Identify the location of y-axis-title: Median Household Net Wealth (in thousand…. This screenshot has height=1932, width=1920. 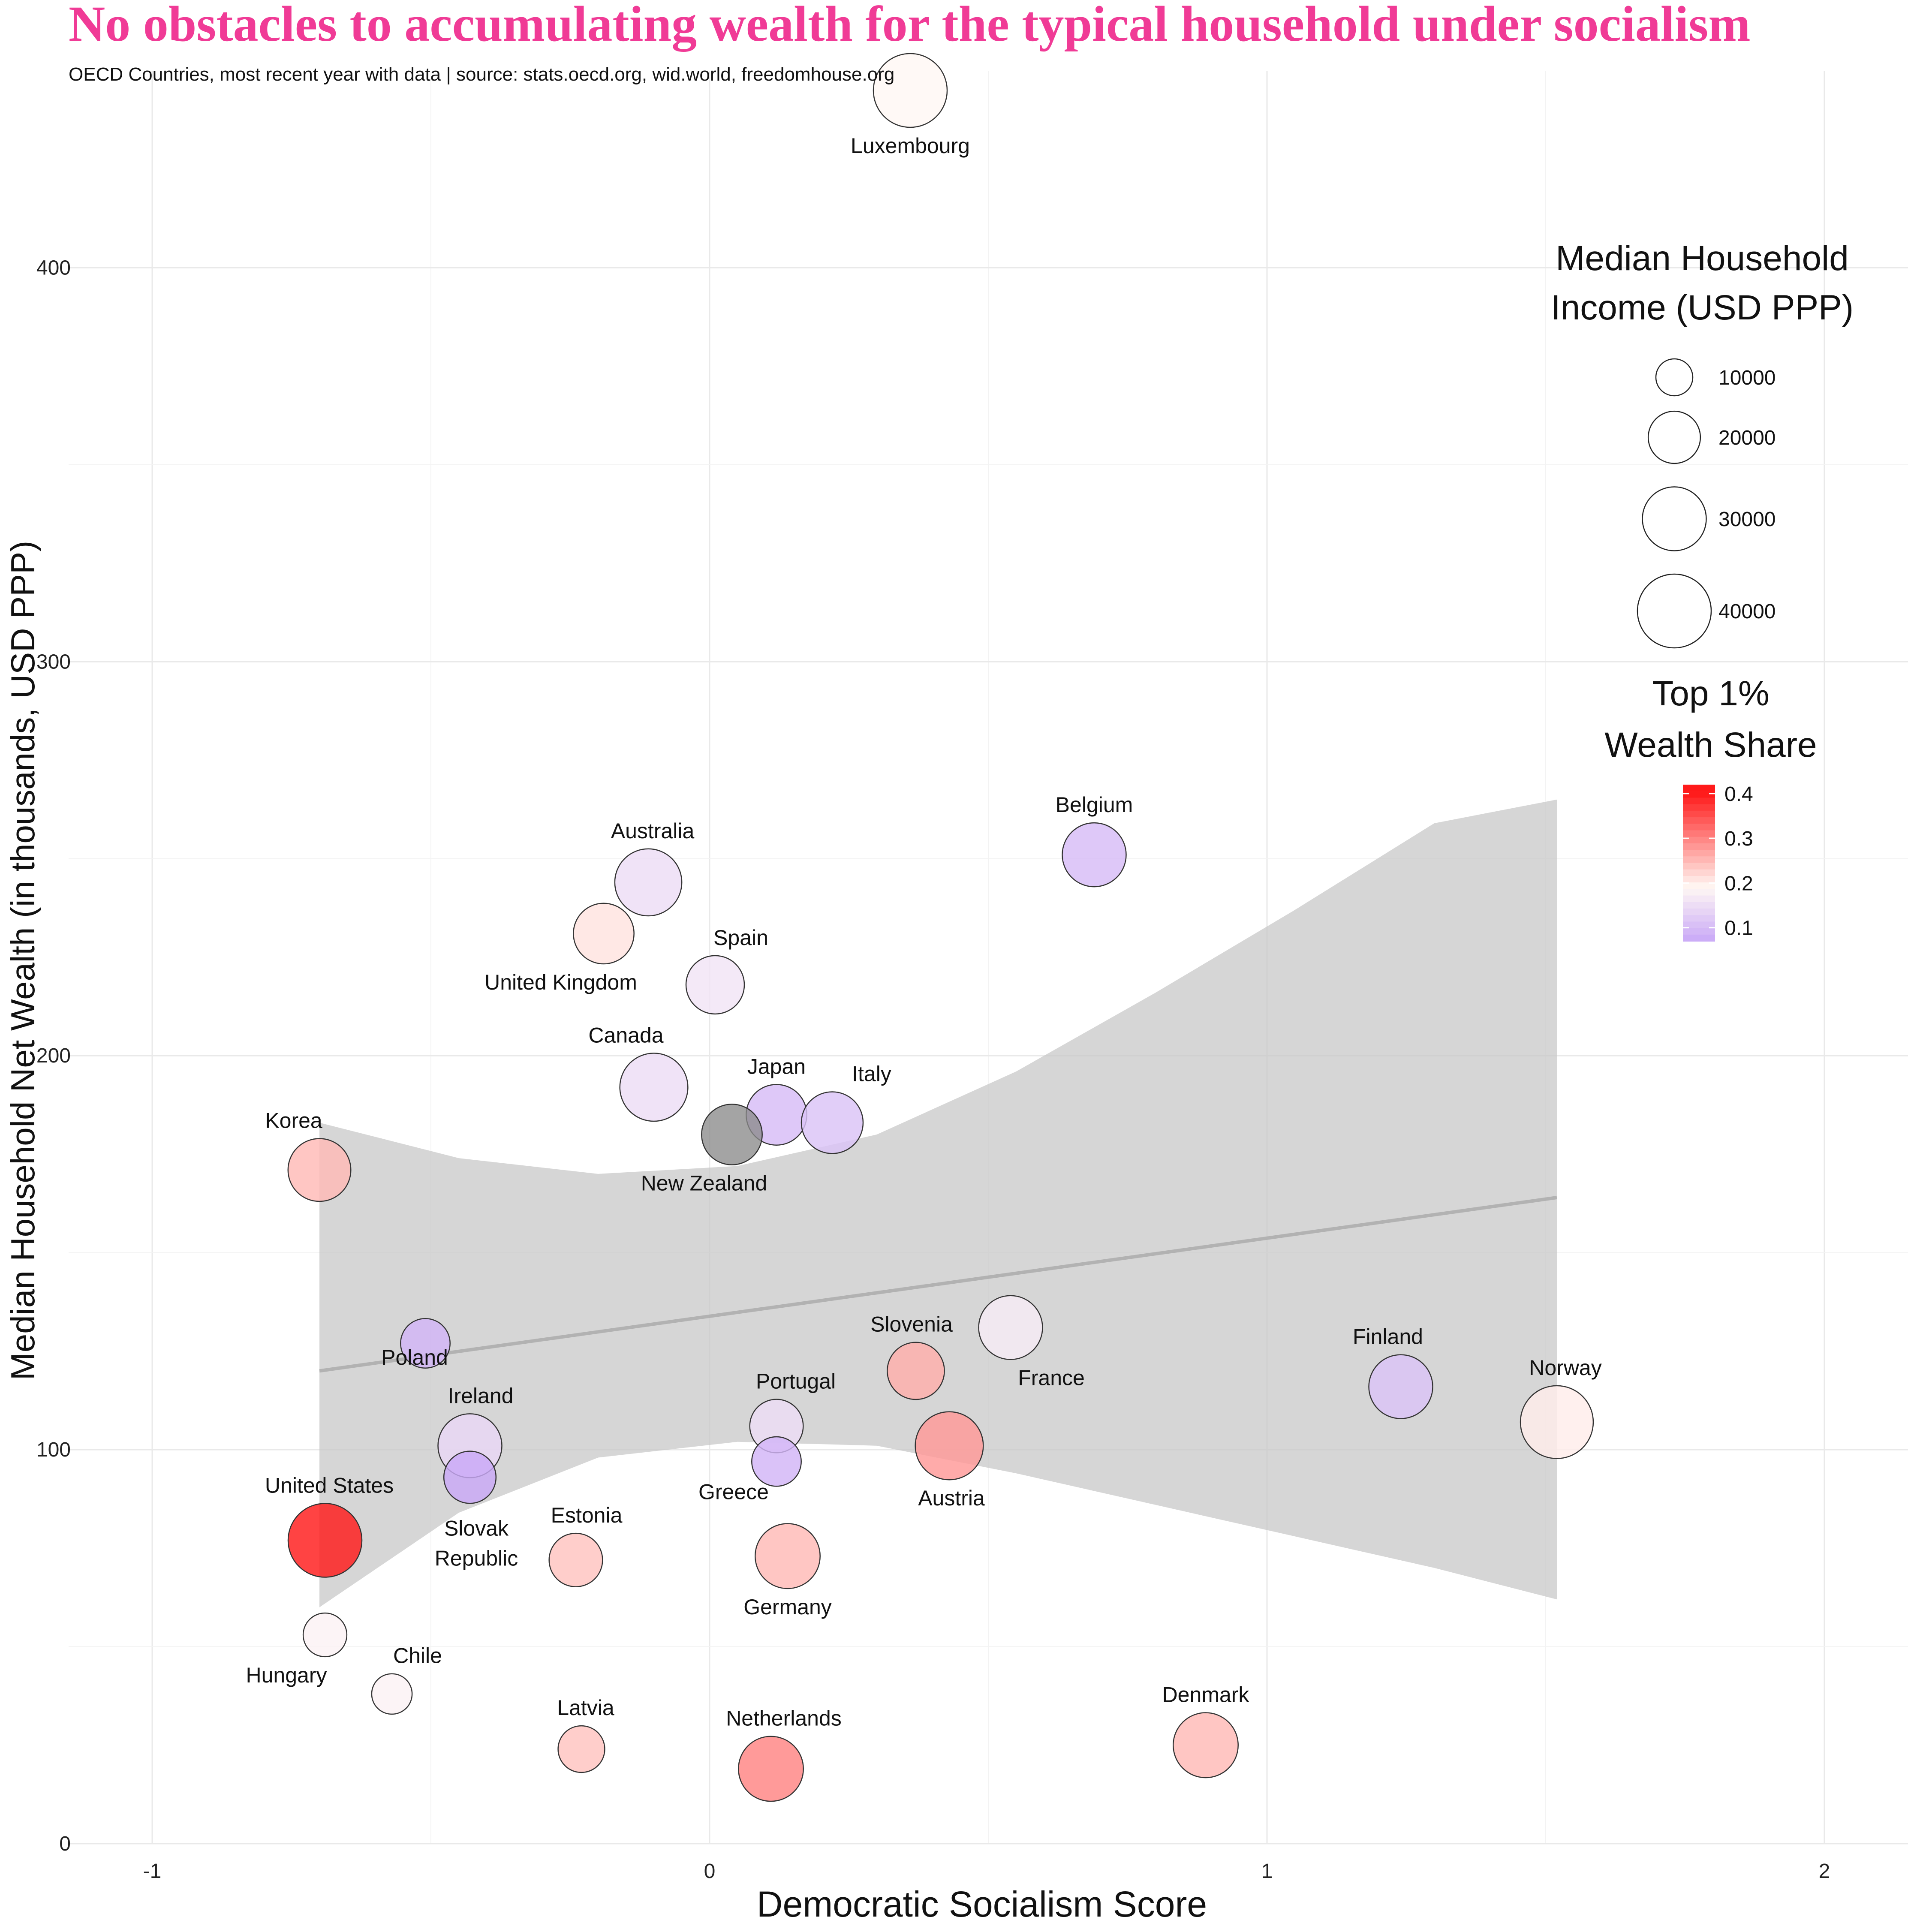
(23, 960).